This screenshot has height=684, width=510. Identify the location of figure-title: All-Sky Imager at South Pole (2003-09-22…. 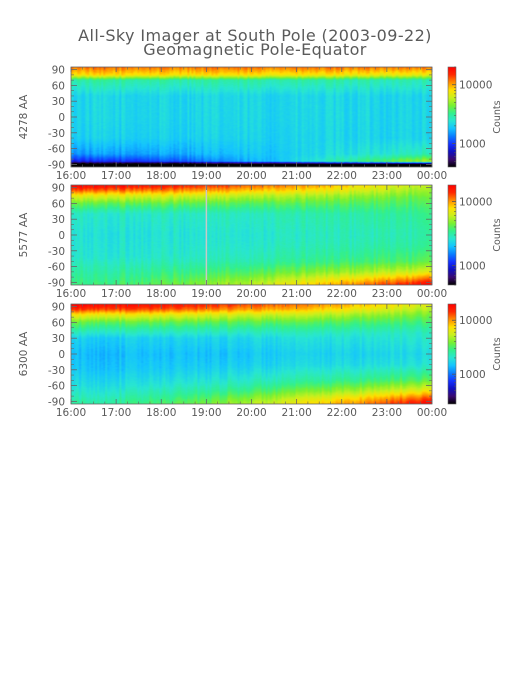
(255, 35).